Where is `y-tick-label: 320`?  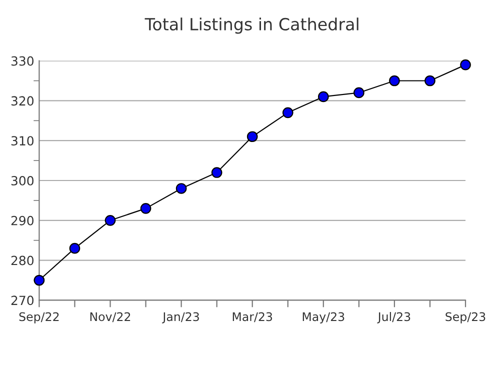 y-tick-label: 320 is located at coordinates (22, 101).